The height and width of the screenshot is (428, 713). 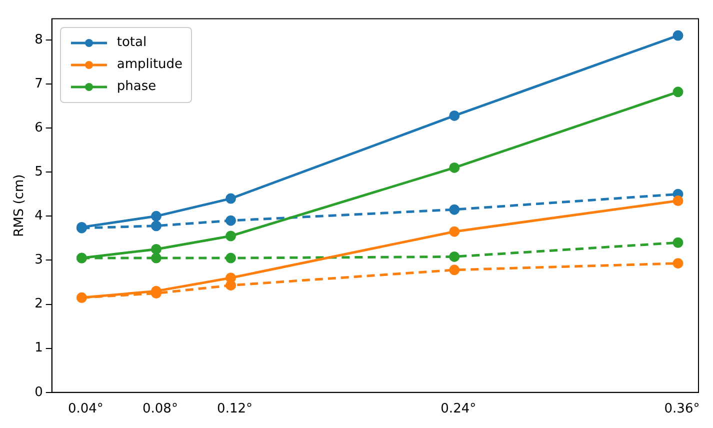 What do you see at coordinates (131, 42) in the screenshot?
I see `legend-label: total` at bounding box center [131, 42].